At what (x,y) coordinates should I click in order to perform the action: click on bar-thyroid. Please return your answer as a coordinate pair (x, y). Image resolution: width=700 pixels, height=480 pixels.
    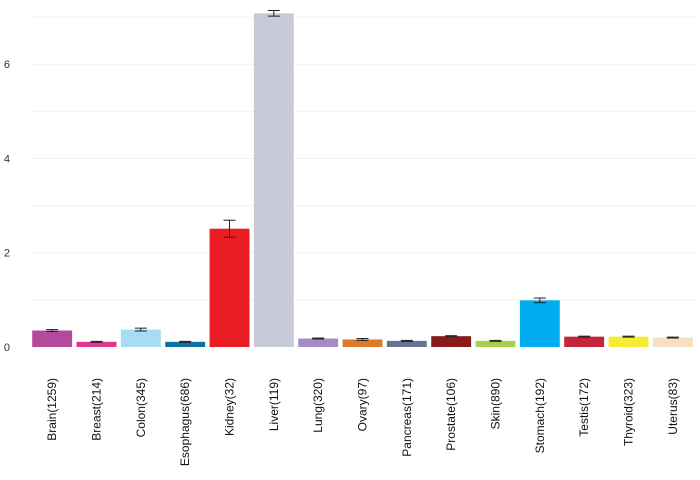
    Looking at the image, I should click on (628, 341).